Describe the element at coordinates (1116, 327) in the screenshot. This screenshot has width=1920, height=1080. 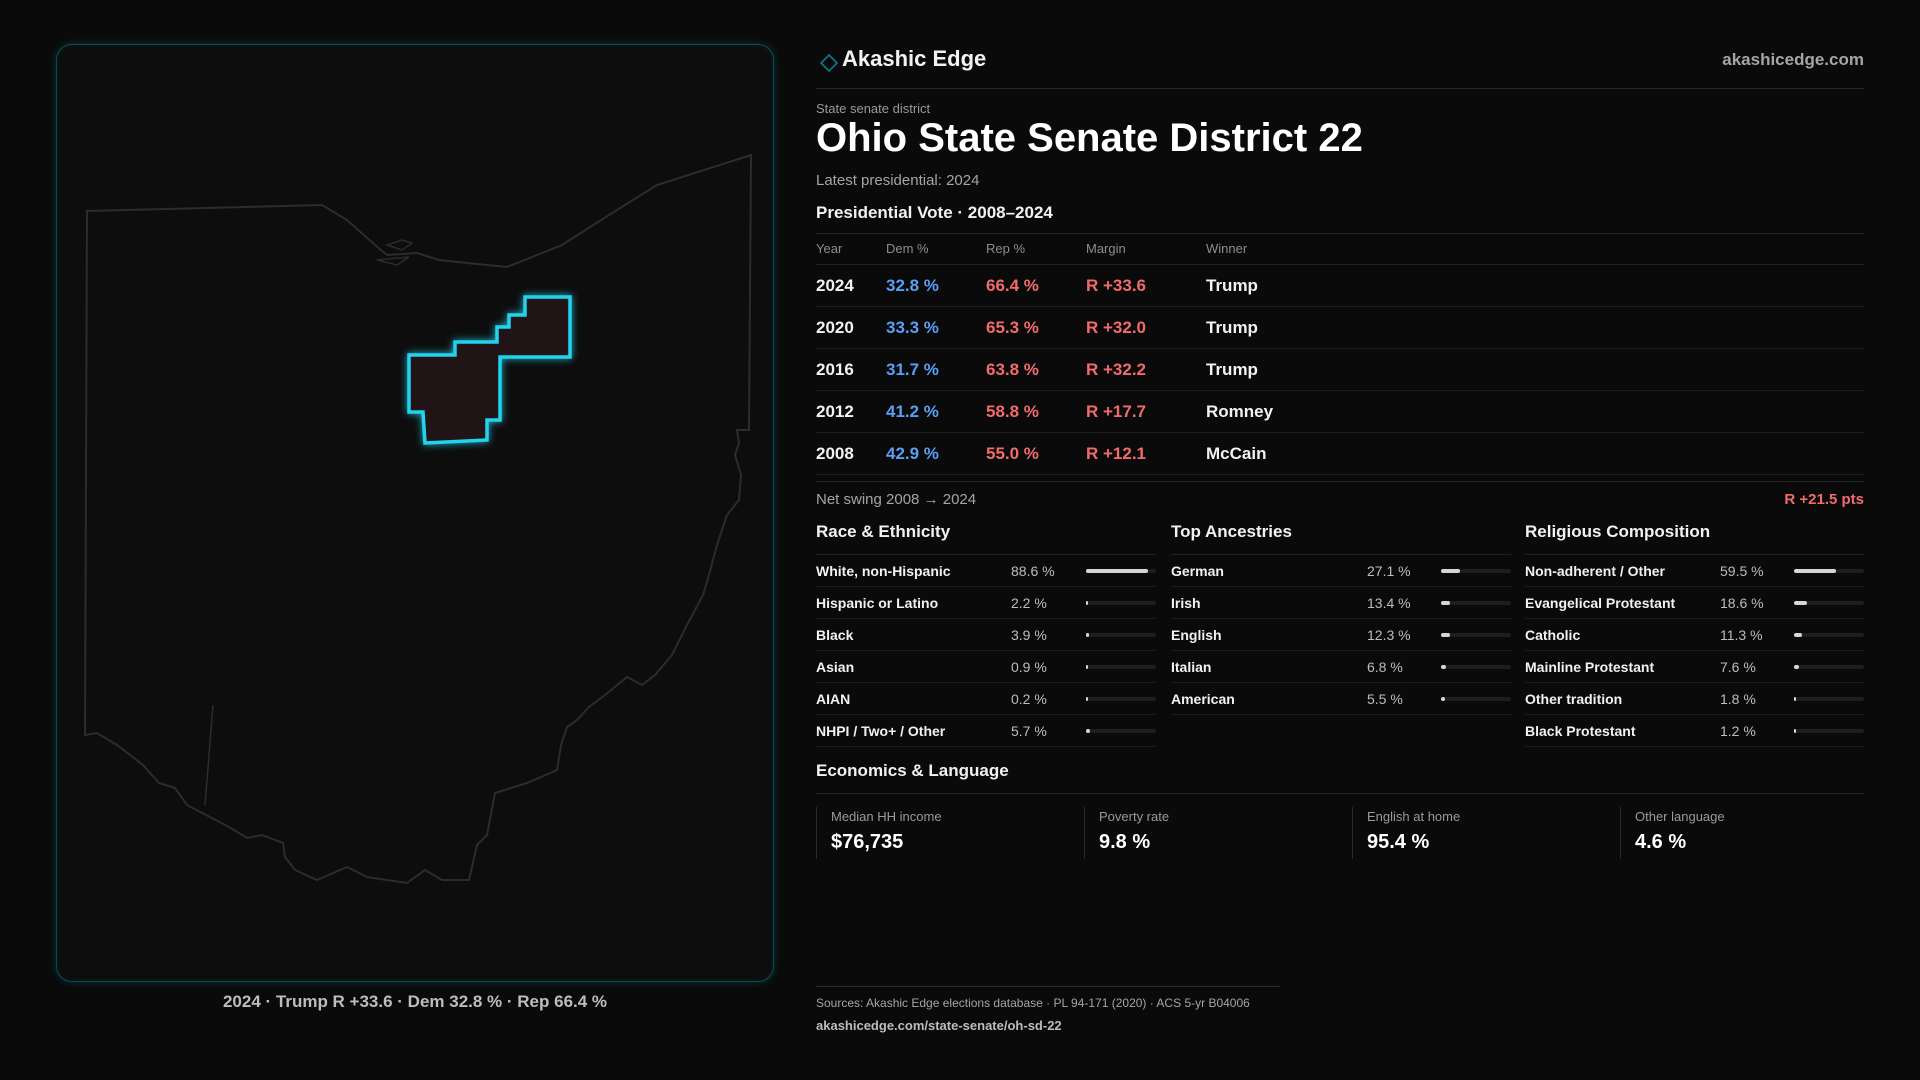
I see `cell-margin: R +32.0` at that location.